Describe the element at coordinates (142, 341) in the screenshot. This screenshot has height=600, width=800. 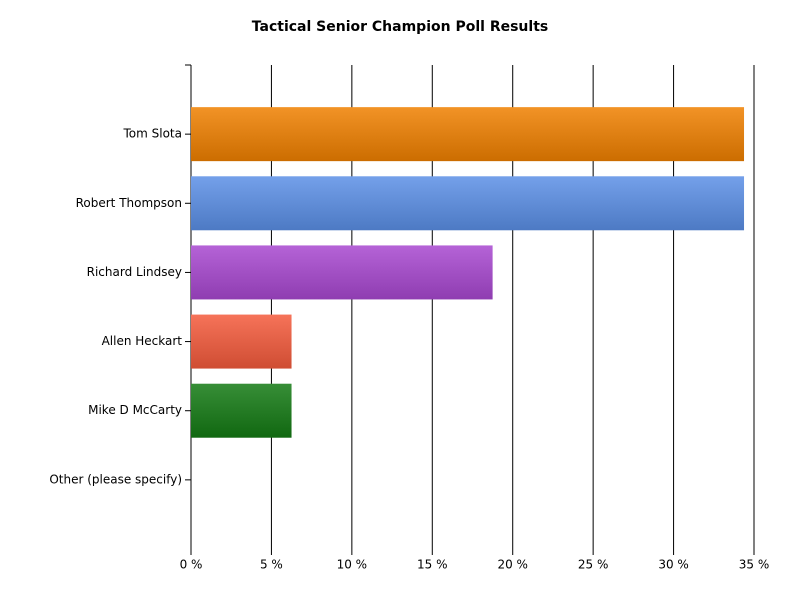
I see `y-tick-label: Allen Heckart` at that location.